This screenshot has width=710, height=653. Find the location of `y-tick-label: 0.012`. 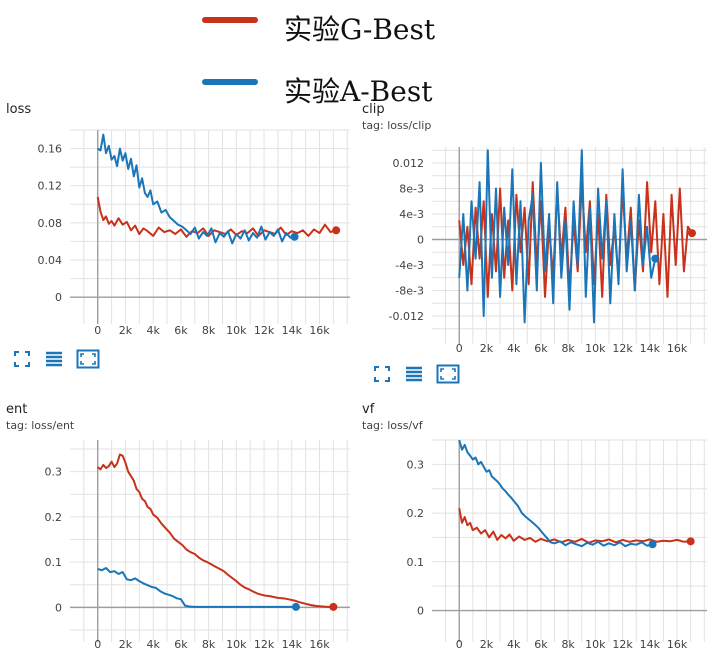

y-tick-label: 0.012 is located at coordinates (409, 163).